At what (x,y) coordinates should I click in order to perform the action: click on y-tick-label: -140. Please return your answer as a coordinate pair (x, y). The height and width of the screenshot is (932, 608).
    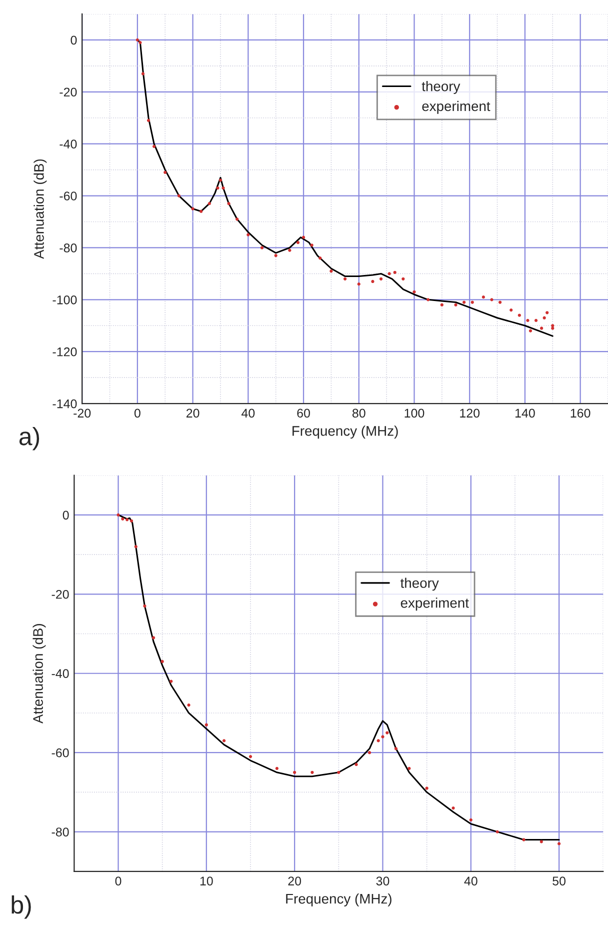
    Looking at the image, I should click on (64, 403).